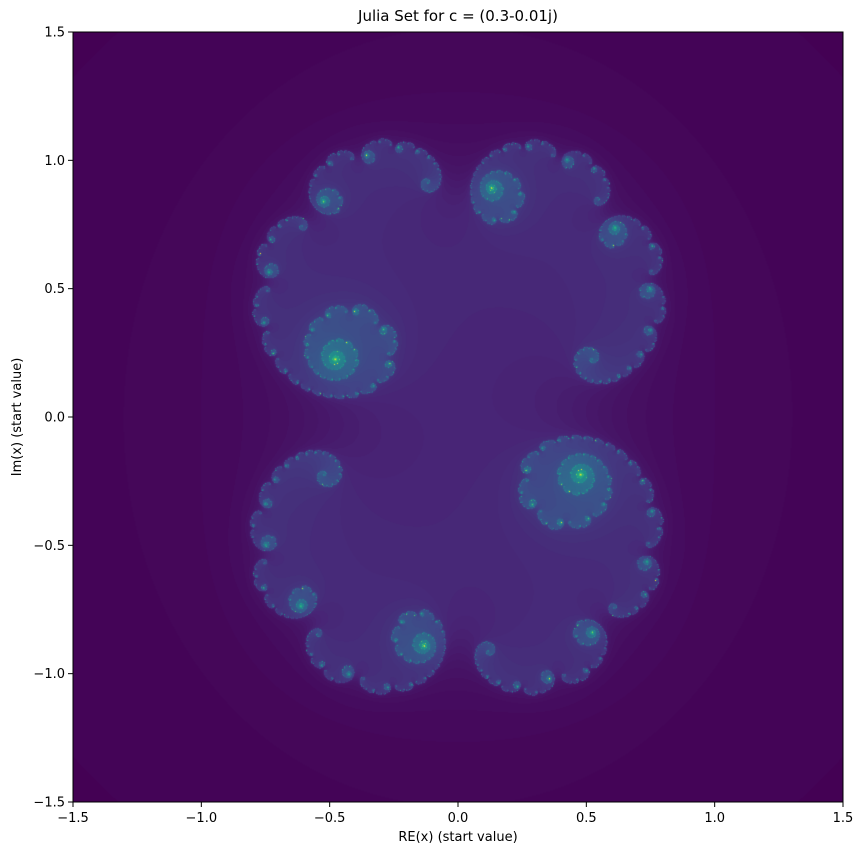 The image size is (863, 855). What do you see at coordinates (714, 818) in the screenshot?
I see `x-tick-label: 1.0` at bounding box center [714, 818].